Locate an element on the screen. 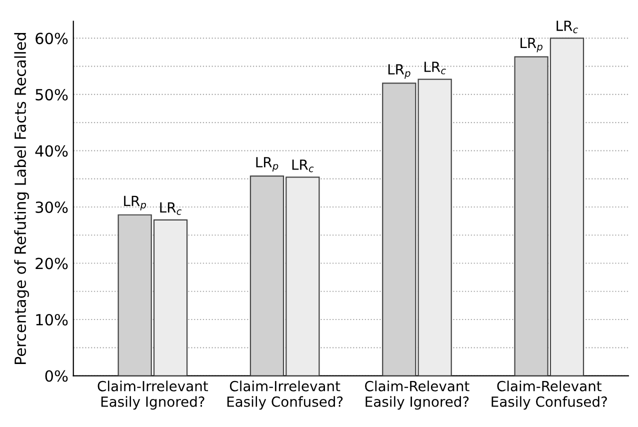 The width and height of the screenshot is (638, 427). y-tick-label: 50% is located at coordinates (52, 94).